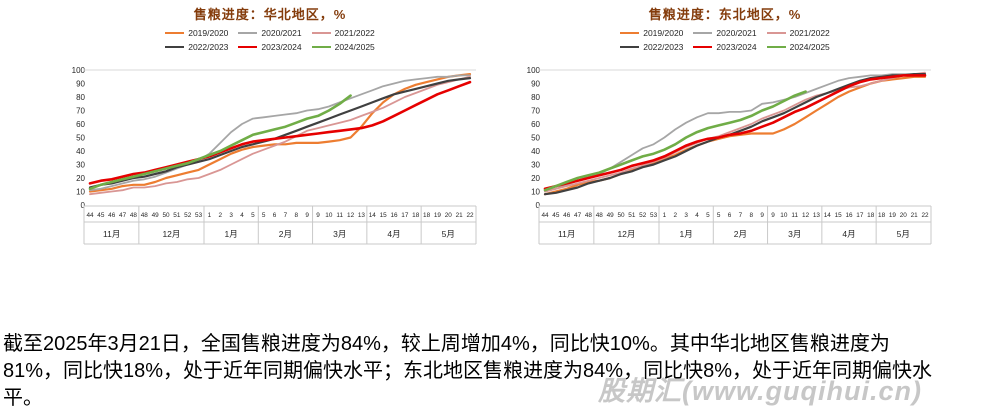  I want to click on legend-item-2023-2024: 2023/2024, so click(725, 47).